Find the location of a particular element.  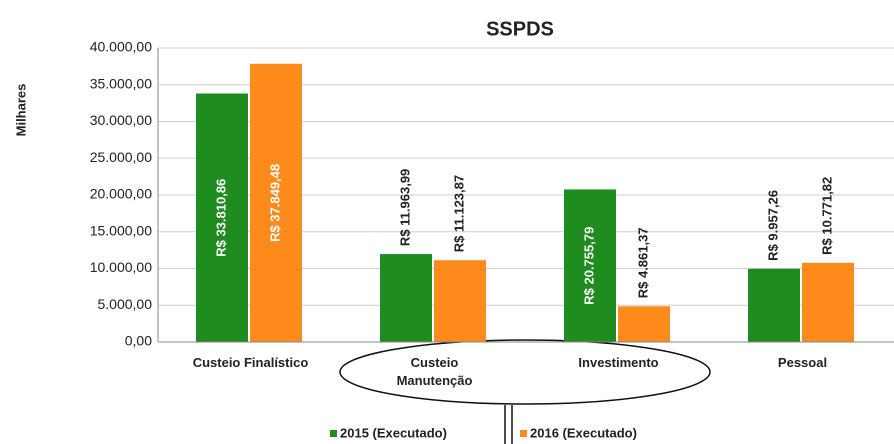

data-label: R$ 37.849,48 is located at coordinates (274, 203).